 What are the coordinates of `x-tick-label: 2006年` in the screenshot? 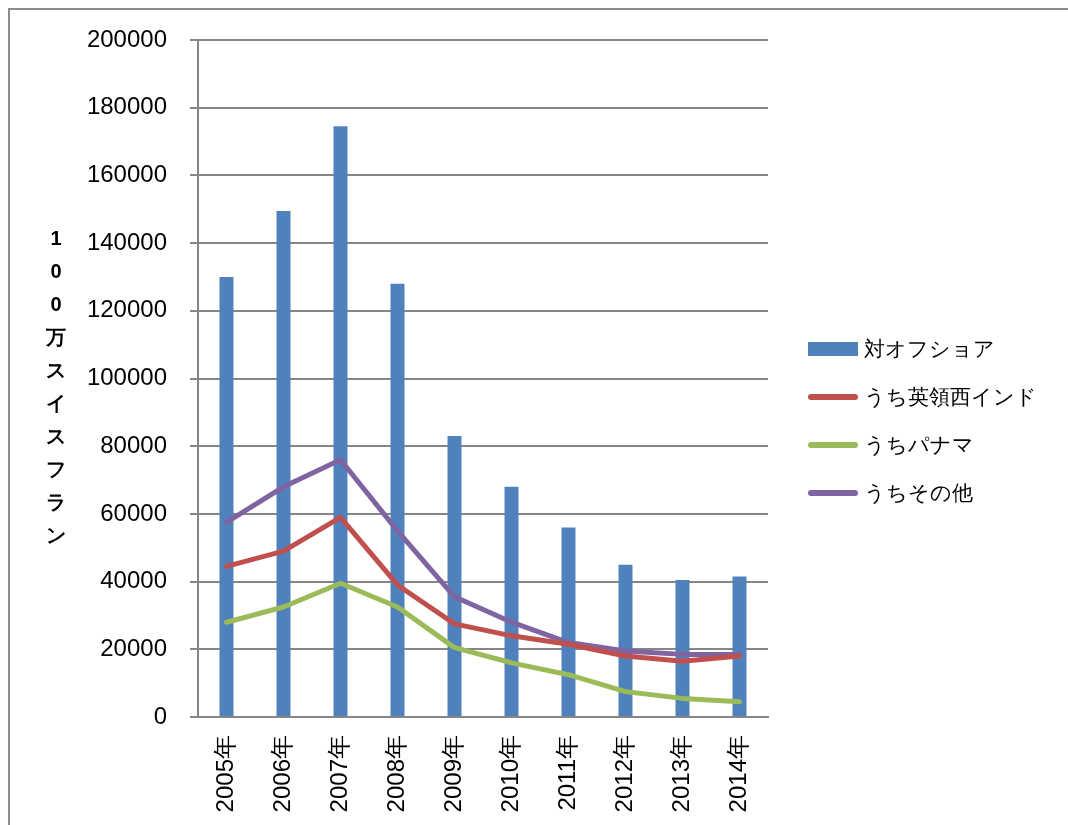 It's located at (282, 774).